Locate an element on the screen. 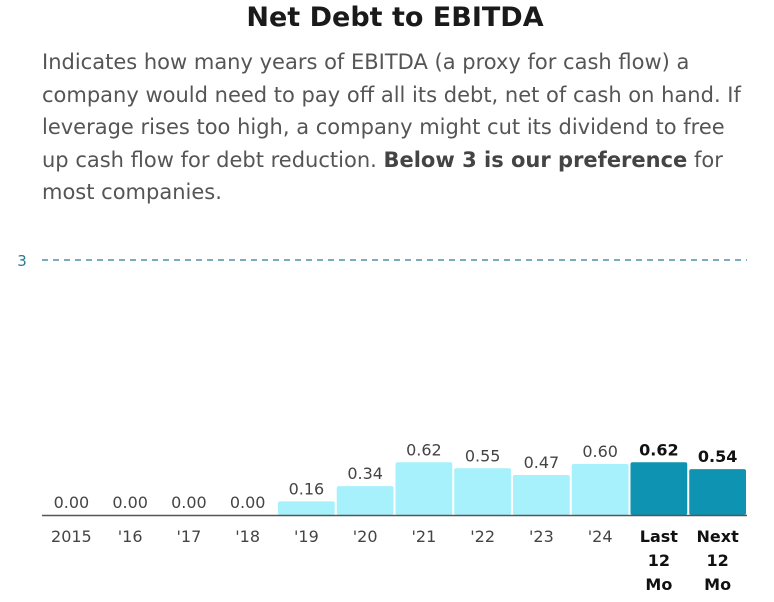 The image size is (774, 602). chart-title: Net Debt to EBITDA is located at coordinates (395, 17).